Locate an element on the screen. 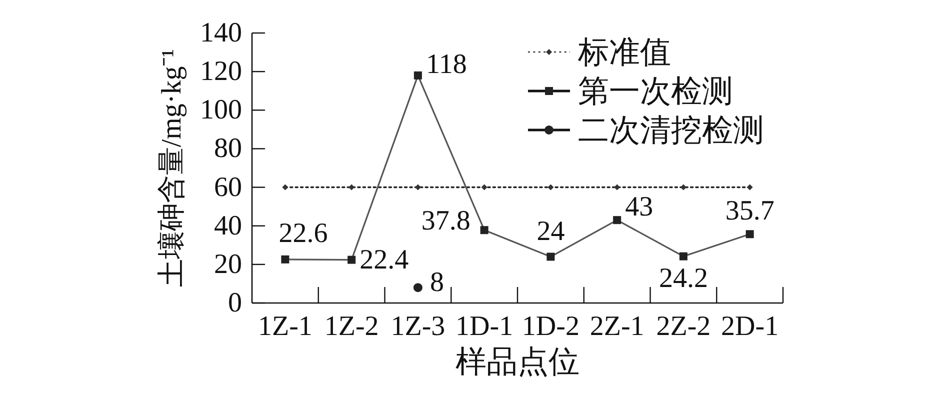  data-label: 118 is located at coordinates (446, 64).